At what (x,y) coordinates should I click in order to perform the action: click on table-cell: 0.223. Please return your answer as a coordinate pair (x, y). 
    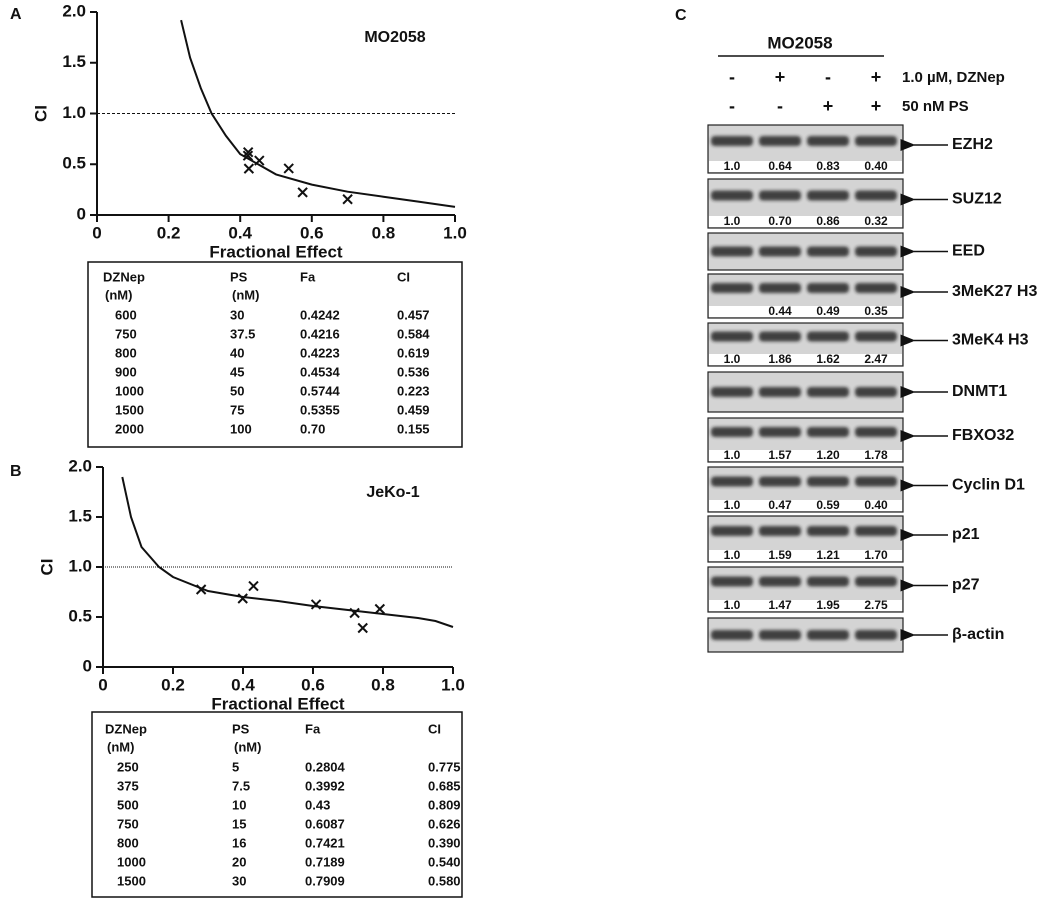
    Looking at the image, I should click on (413, 390).